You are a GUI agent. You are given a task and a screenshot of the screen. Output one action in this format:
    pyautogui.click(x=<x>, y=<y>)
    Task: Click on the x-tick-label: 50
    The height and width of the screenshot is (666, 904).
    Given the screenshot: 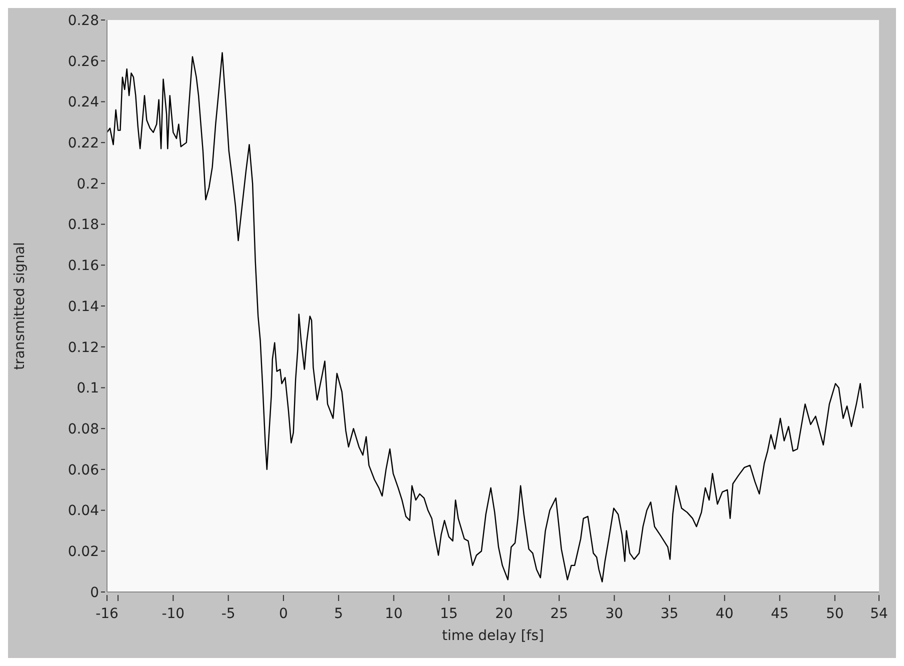 What is the action you would take?
    pyautogui.click(x=835, y=614)
    